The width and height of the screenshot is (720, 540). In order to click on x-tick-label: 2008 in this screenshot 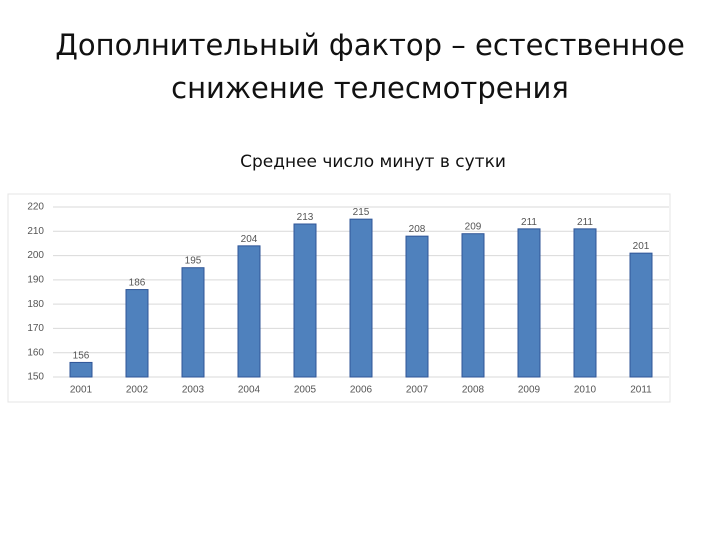, I will do `click(473, 390)`.